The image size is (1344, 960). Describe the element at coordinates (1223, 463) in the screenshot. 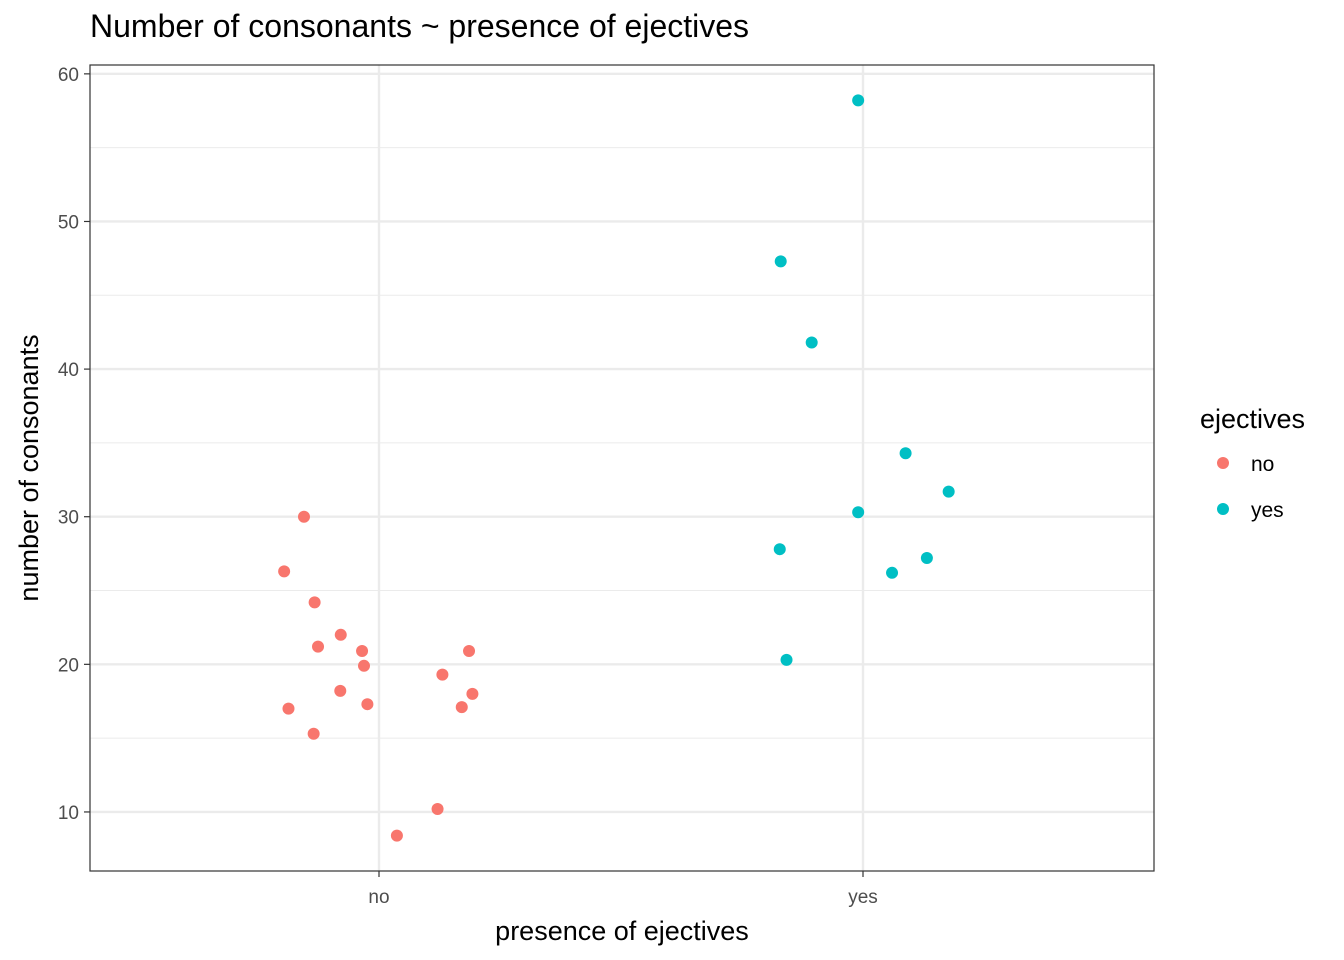

I see `legend-key-no` at that location.